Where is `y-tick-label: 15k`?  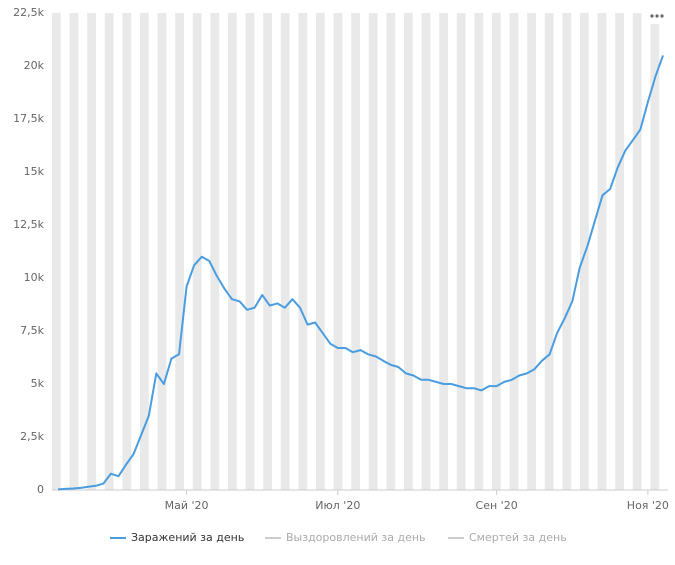
y-tick-label: 15k is located at coordinates (34, 171).